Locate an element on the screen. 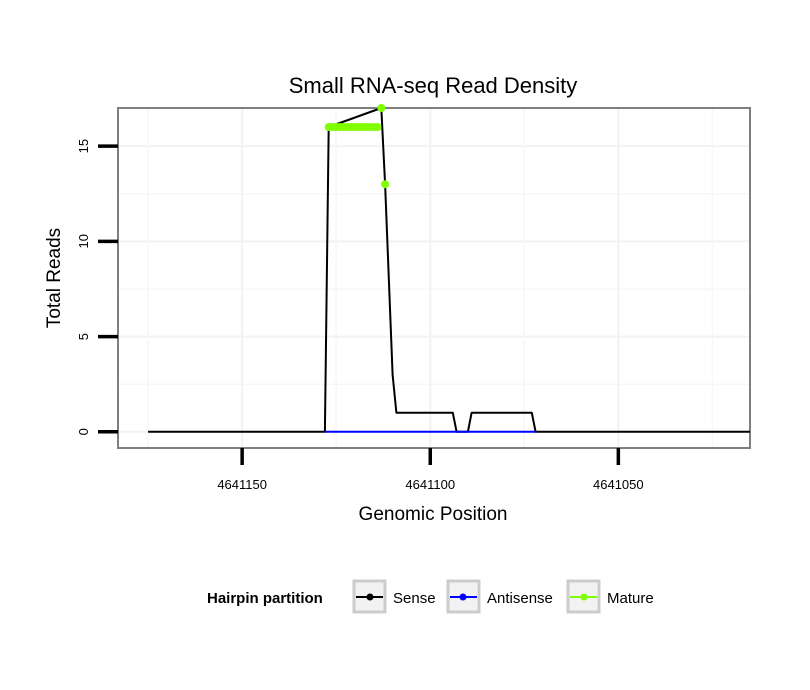 The width and height of the screenshot is (810, 690). legend: Hairpin partition Sense Antisense Mature is located at coordinates (430, 596).